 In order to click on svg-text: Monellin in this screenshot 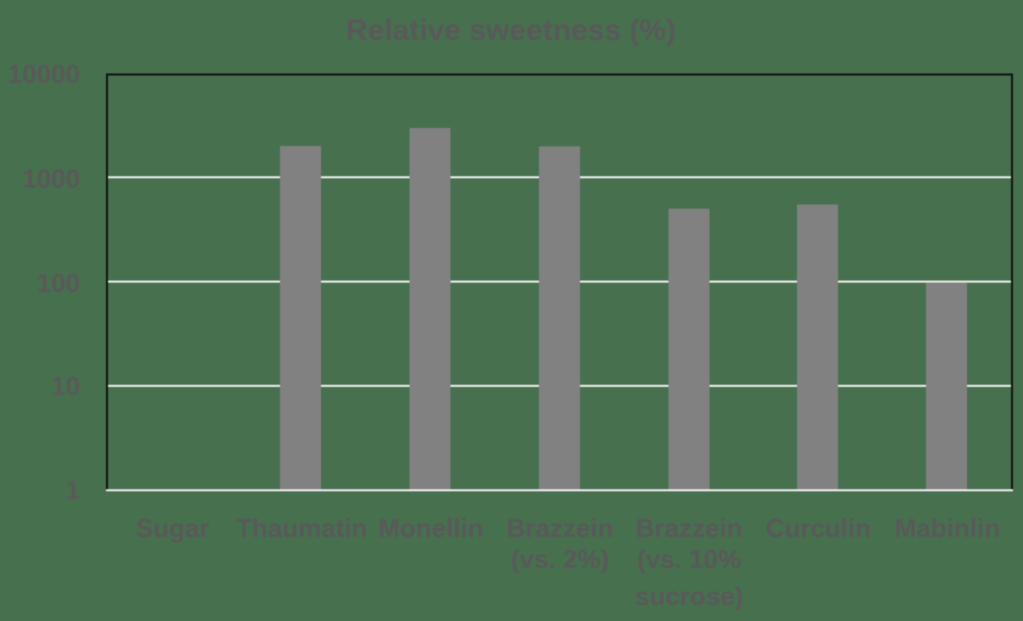, I will do `click(430, 528)`.